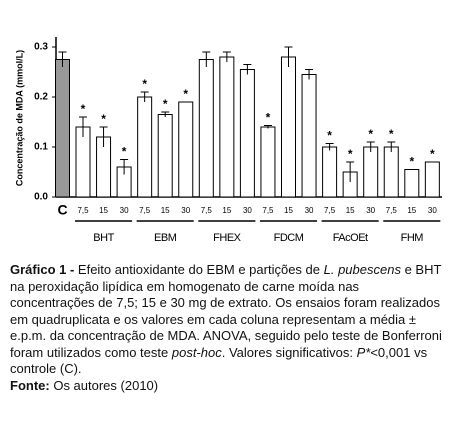 Image resolution: width=451 pixels, height=442 pixels. What do you see at coordinates (41, 147) in the screenshot?
I see `y-tick-label: 0.1` at bounding box center [41, 147].